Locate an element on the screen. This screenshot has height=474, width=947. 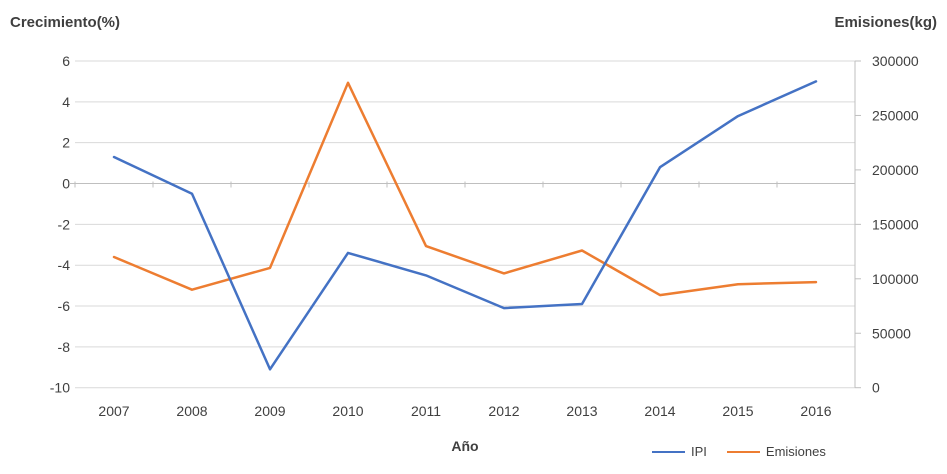
x-axis-tick-label: 2008 is located at coordinates (191, 411).